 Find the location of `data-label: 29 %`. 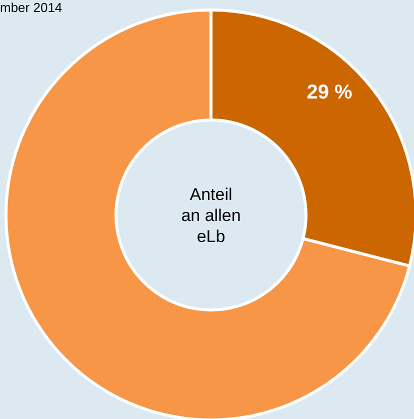

data-label: 29 % is located at coordinates (329, 92).